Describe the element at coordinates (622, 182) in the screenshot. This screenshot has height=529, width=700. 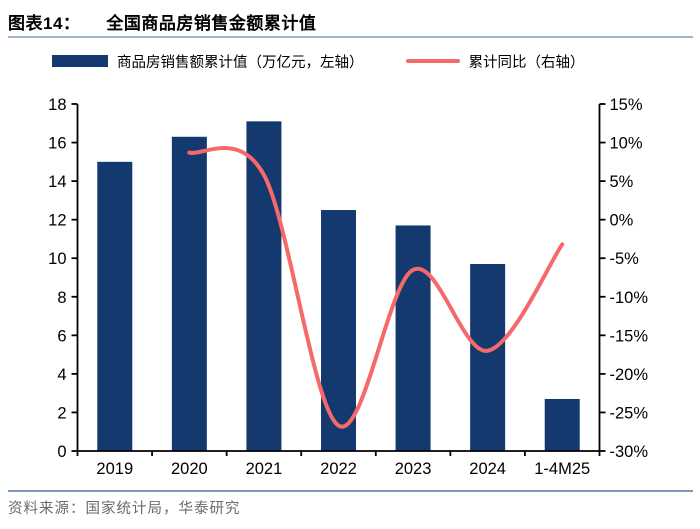
I see `right-axis-tick-label: 5%` at that location.